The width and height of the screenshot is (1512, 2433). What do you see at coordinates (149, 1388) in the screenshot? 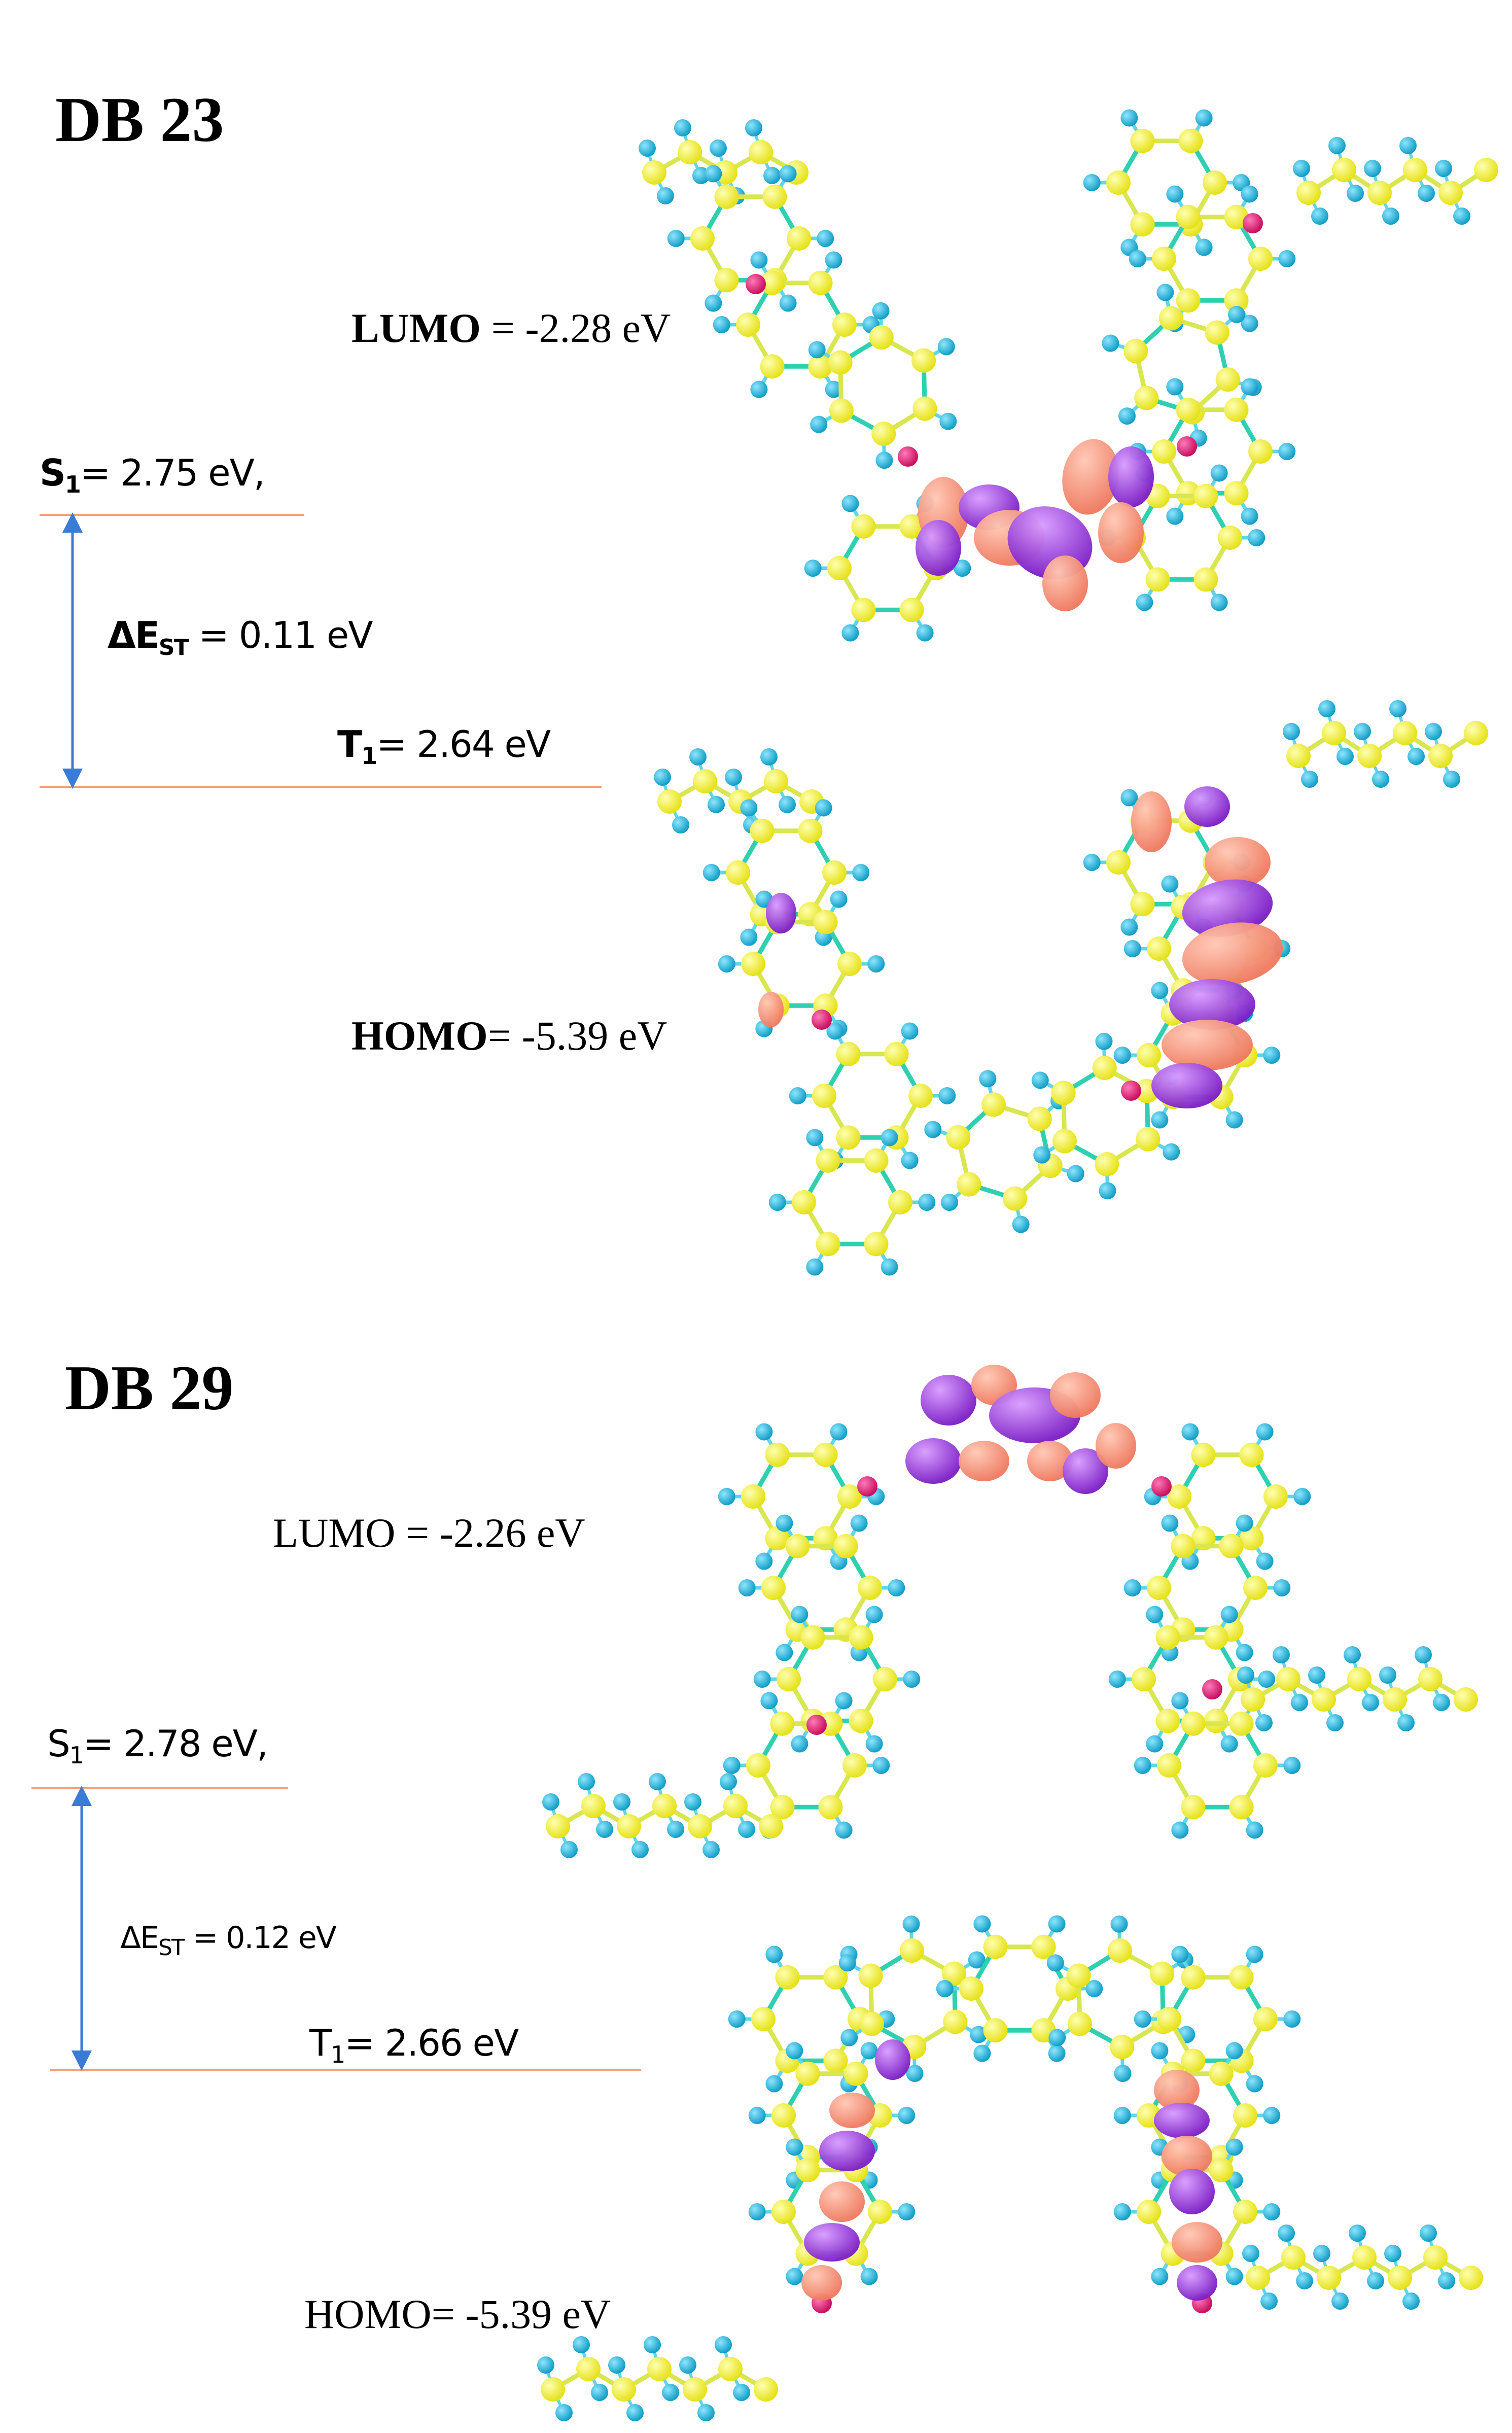
I see `panel-title-db29: DB 29` at bounding box center [149, 1388].